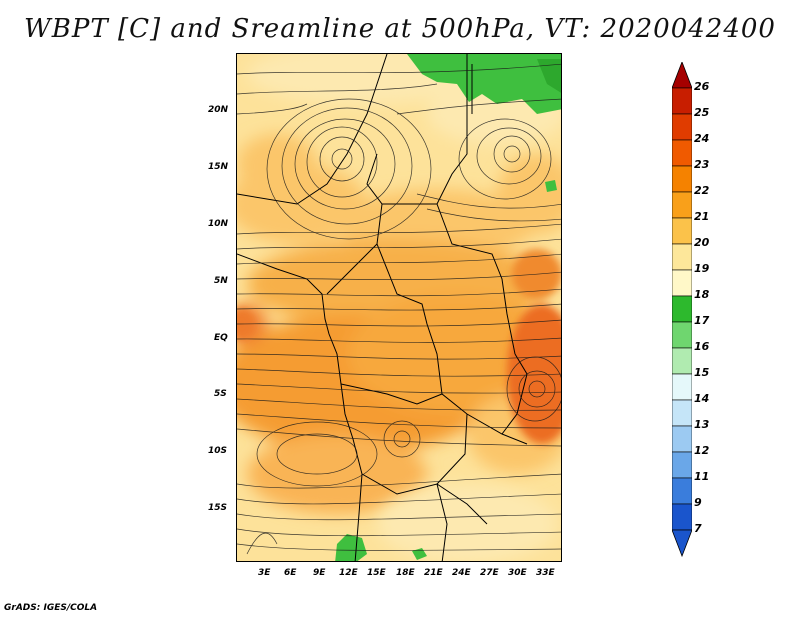  What do you see at coordinates (461, 573) in the screenshot?
I see `lon-label-24e: 24E` at bounding box center [461, 573].